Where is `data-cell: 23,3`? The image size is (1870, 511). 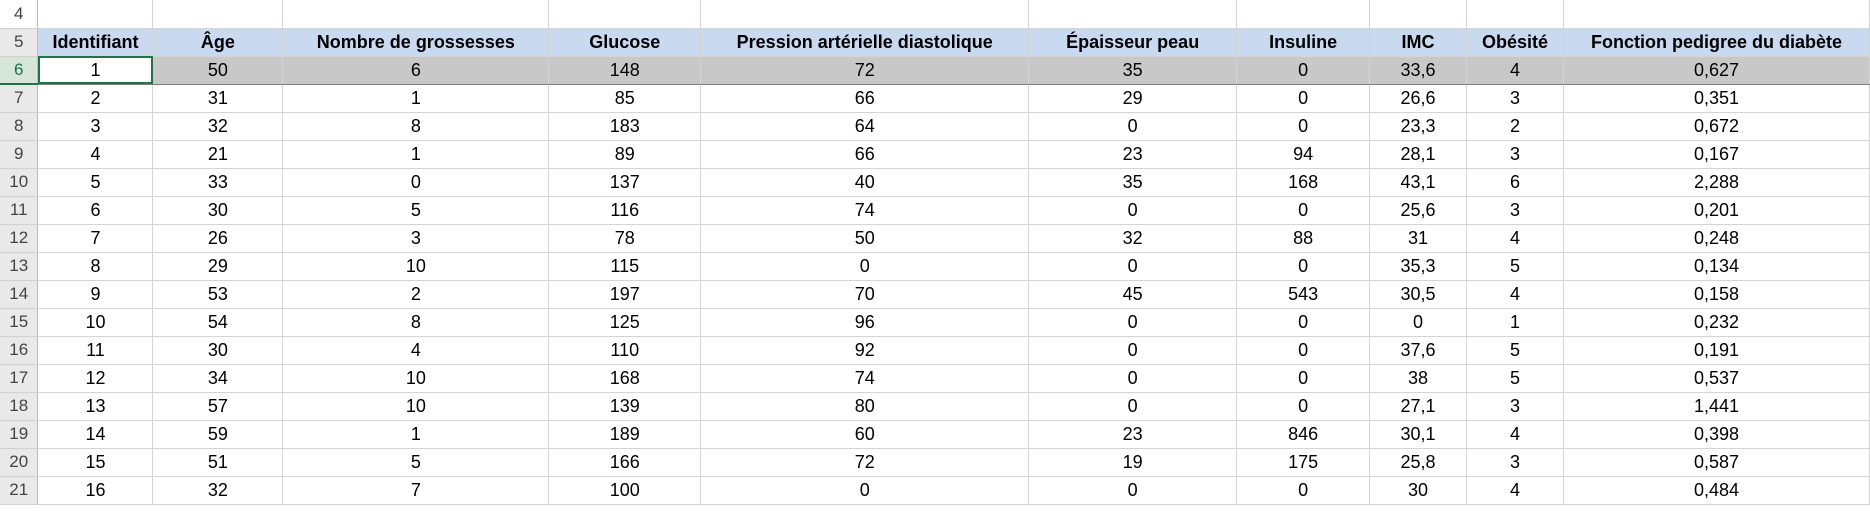
data-cell: 23,3 is located at coordinates (1418, 126).